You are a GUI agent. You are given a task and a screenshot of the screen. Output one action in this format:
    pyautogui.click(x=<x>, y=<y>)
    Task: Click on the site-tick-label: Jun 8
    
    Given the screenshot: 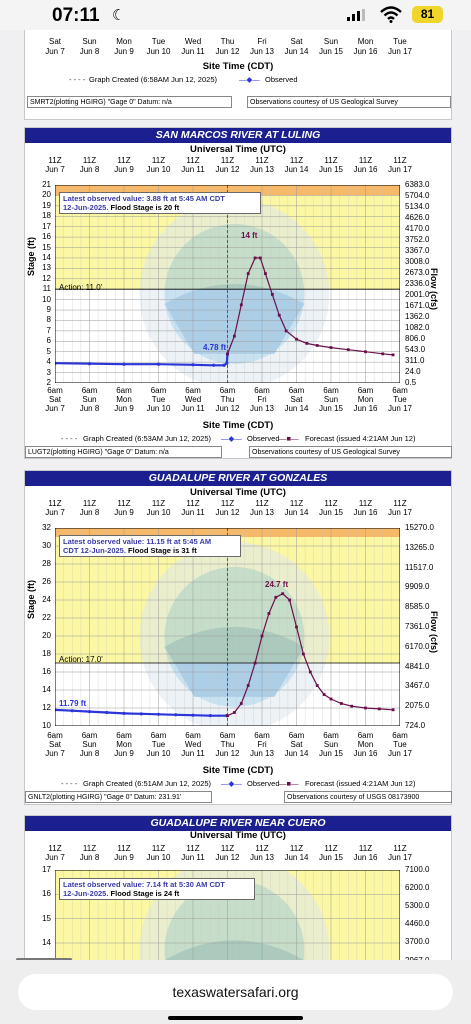 What is the action you would take?
    pyautogui.click(x=89, y=753)
    